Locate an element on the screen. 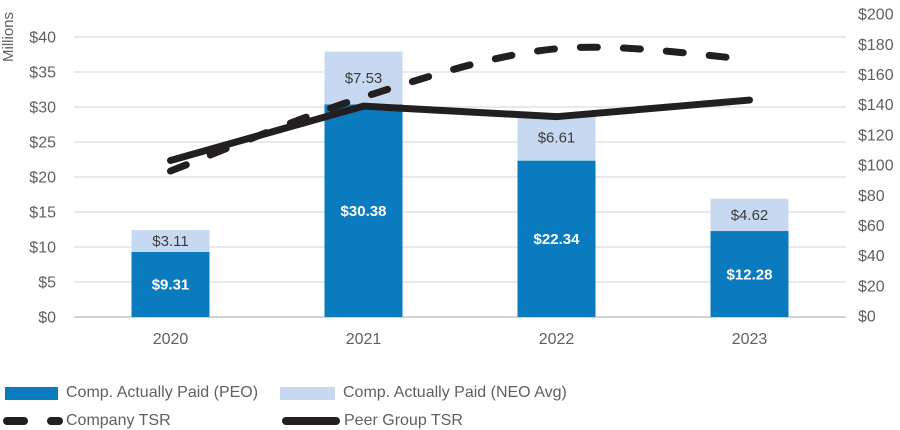 The height and width of the screenshot is (430, 900). legend-item-peer-group-tsr: Peer Group TSR is located at coordinates (372, 421).